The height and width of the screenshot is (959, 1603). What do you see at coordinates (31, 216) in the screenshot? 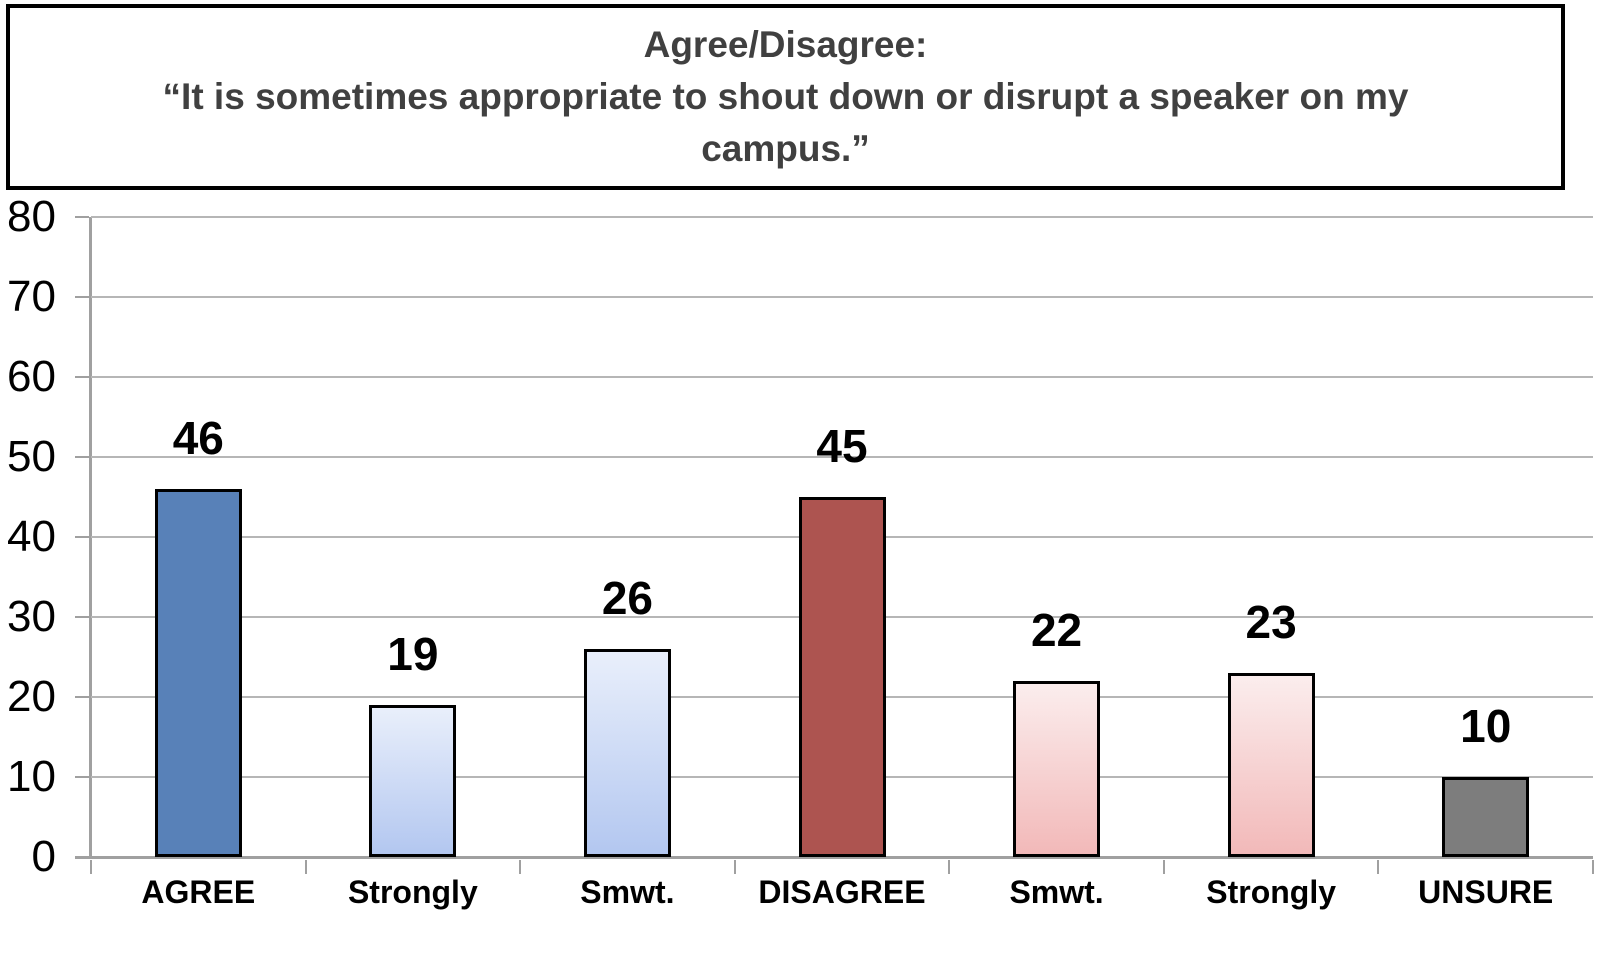
I see `y-axis-tick-label-80: 80` at bounding box center [31, 216].